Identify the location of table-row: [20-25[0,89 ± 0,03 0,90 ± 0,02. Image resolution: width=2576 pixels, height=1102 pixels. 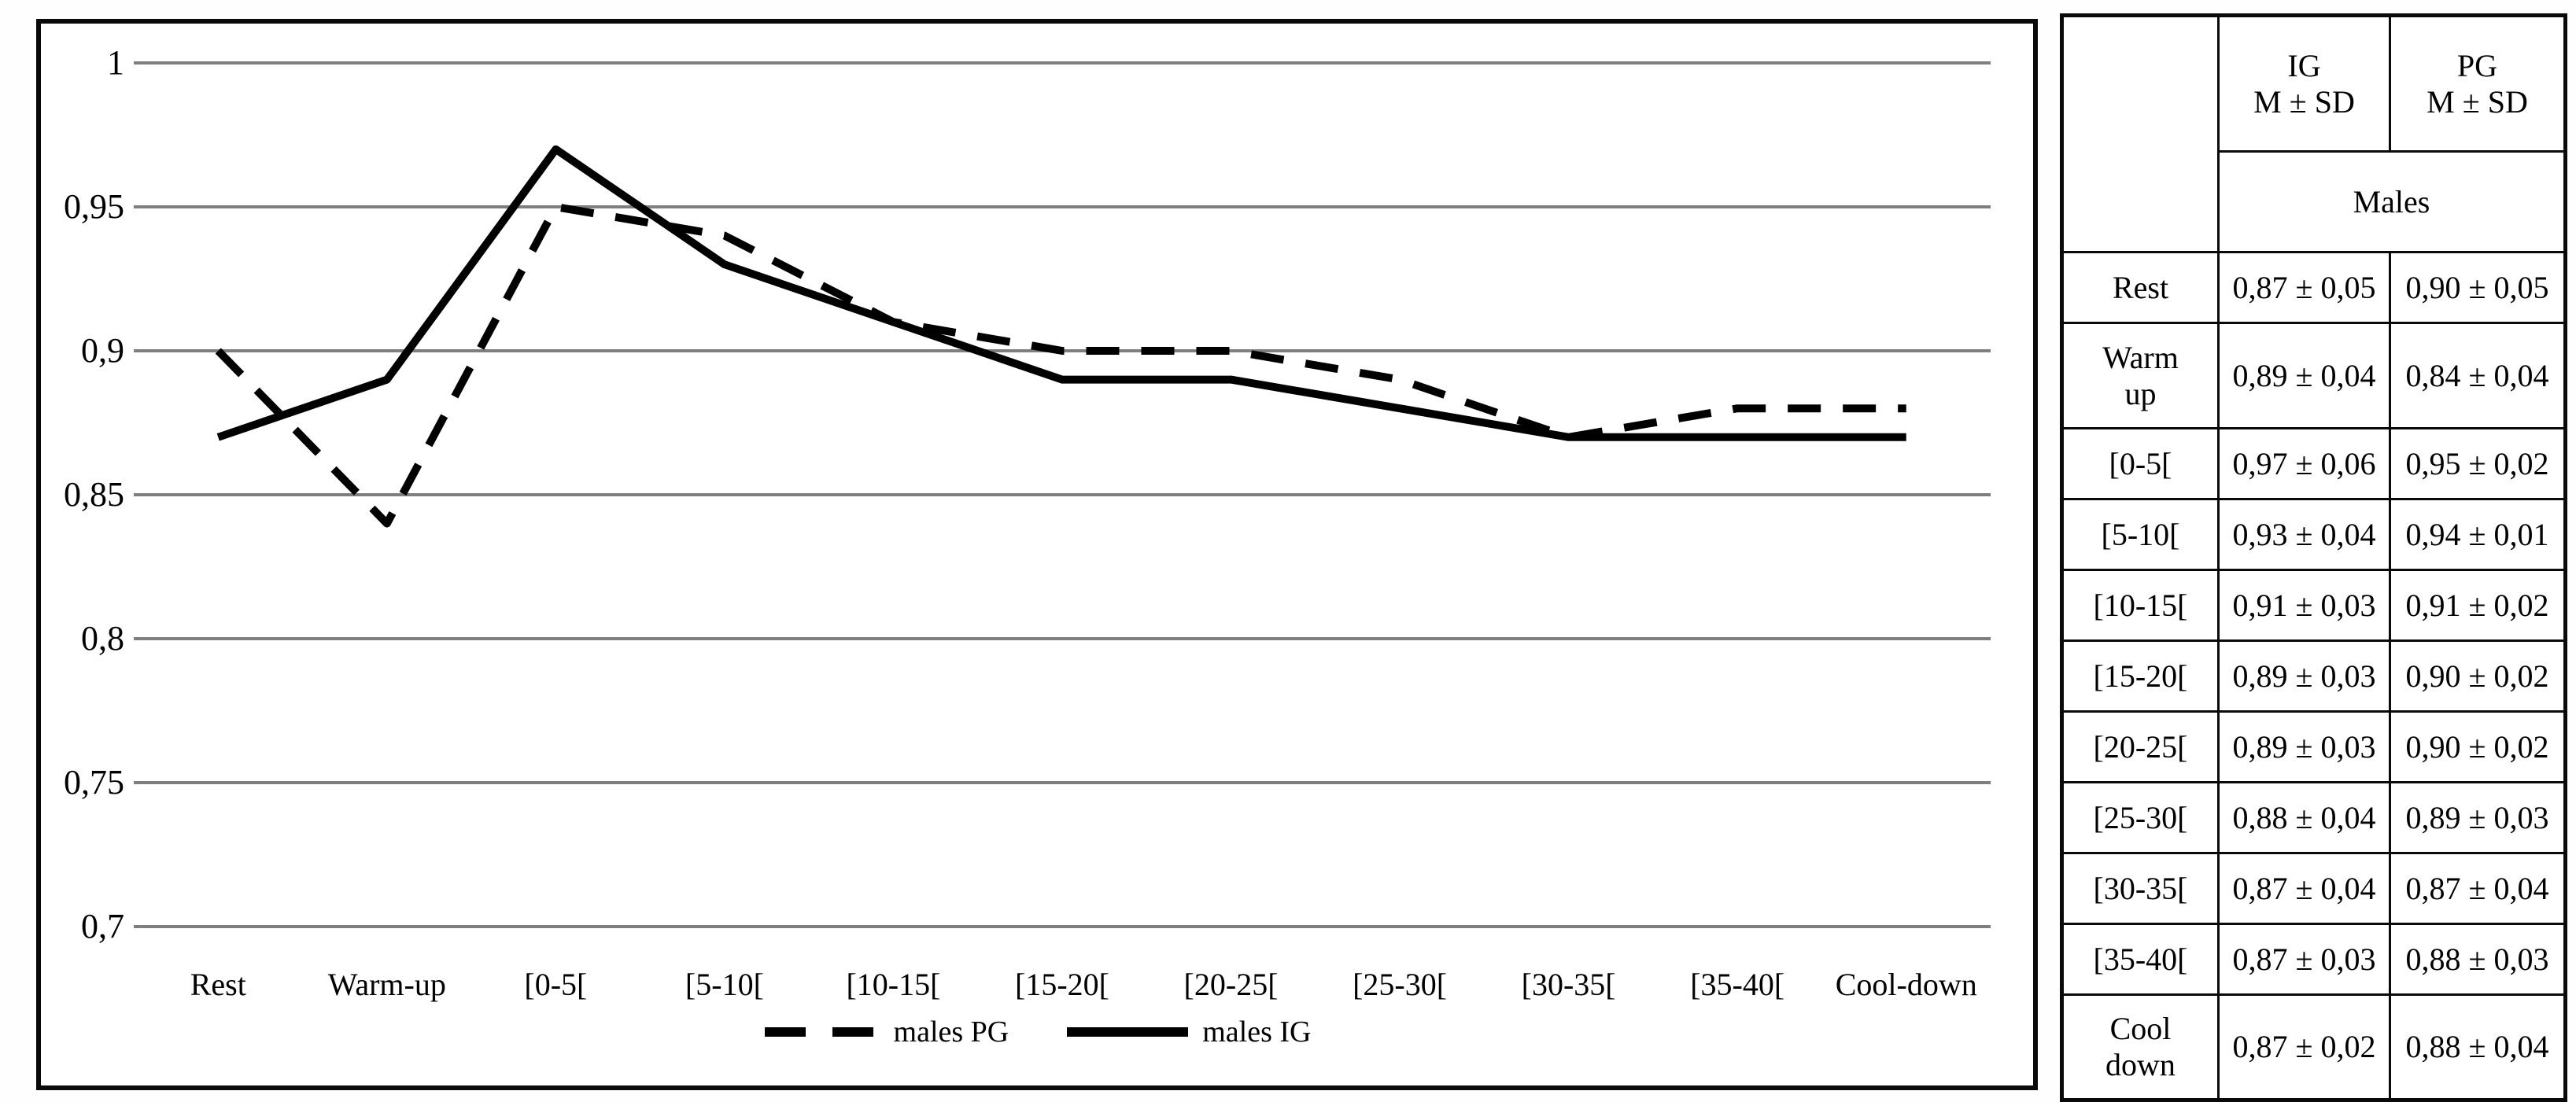
(2314, 746).